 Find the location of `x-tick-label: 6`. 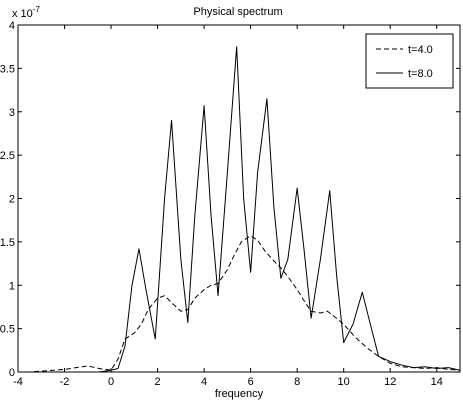

x-tick-label: 6 is located at coordinates (251, 382).